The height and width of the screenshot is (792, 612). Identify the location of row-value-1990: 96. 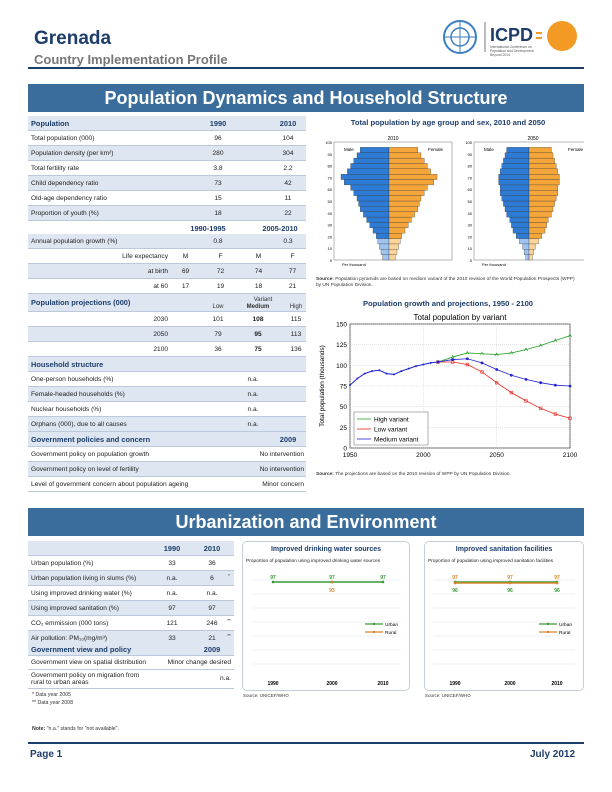
(218, 138).